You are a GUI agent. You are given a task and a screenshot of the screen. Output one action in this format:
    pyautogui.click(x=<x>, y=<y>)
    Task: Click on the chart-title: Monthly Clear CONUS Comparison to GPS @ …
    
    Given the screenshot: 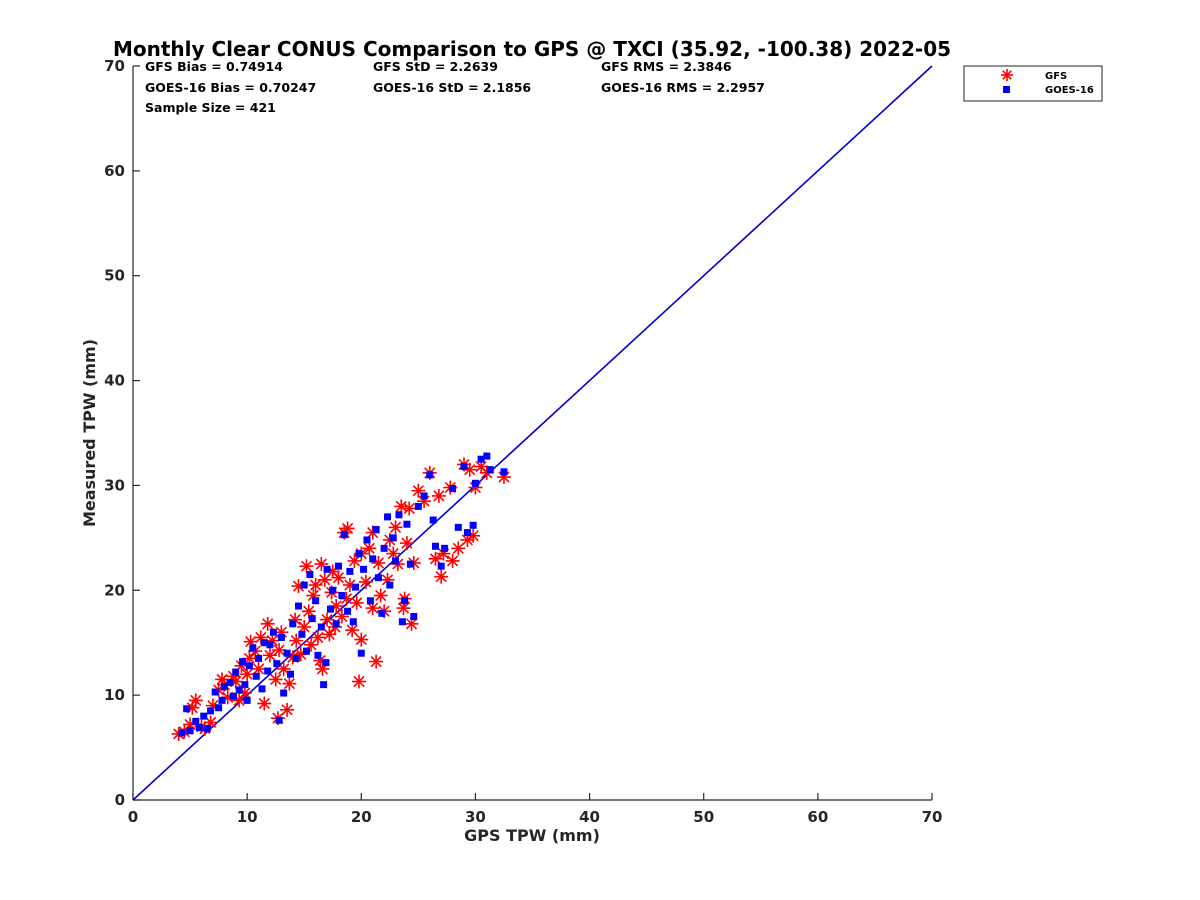 What is the action you would take?
    pyautogui.click(x=532, y=49)
    